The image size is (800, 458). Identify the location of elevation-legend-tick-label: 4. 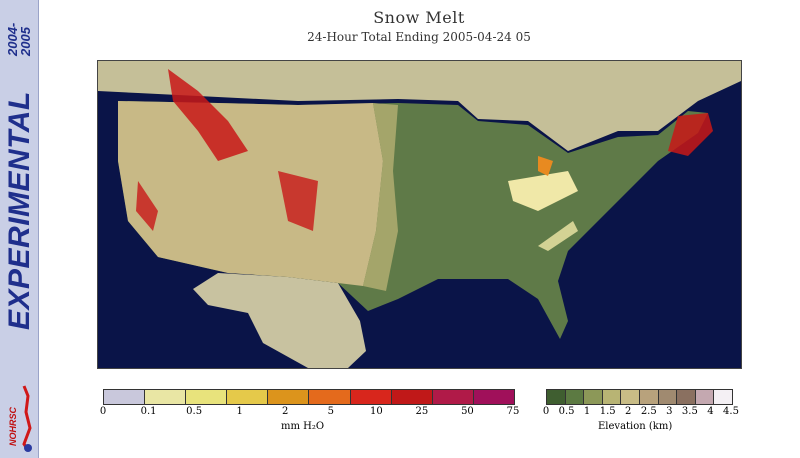
(710, 411).